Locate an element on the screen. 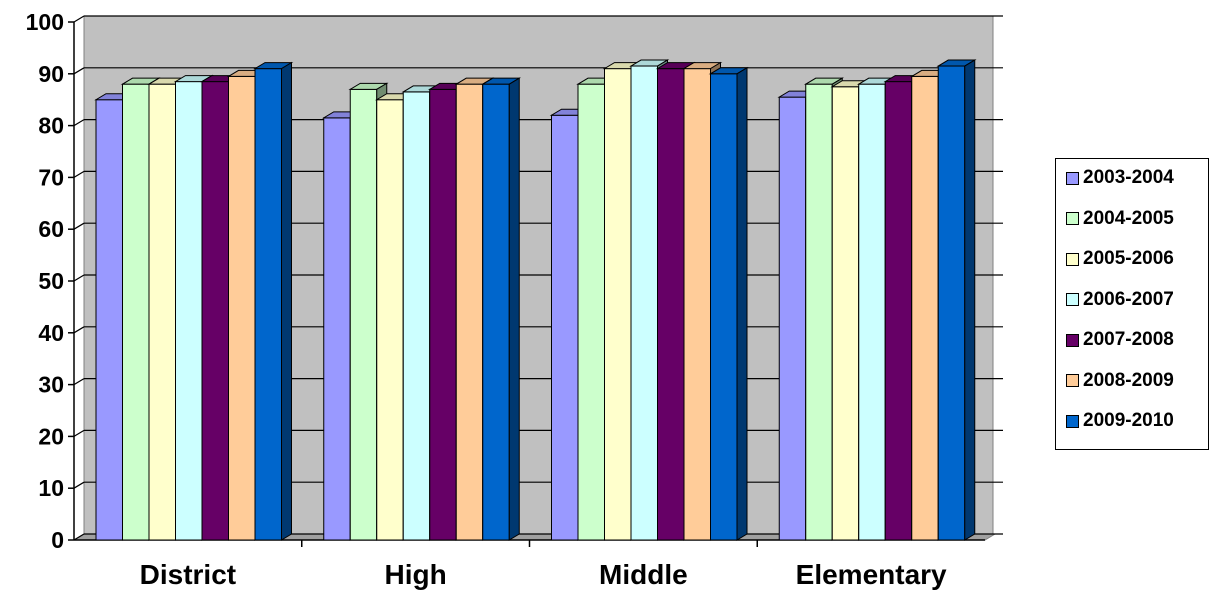 The width and height of the screenshot is (1212, 592). y-tick-label: 80 is located at coordinates (51, 126).